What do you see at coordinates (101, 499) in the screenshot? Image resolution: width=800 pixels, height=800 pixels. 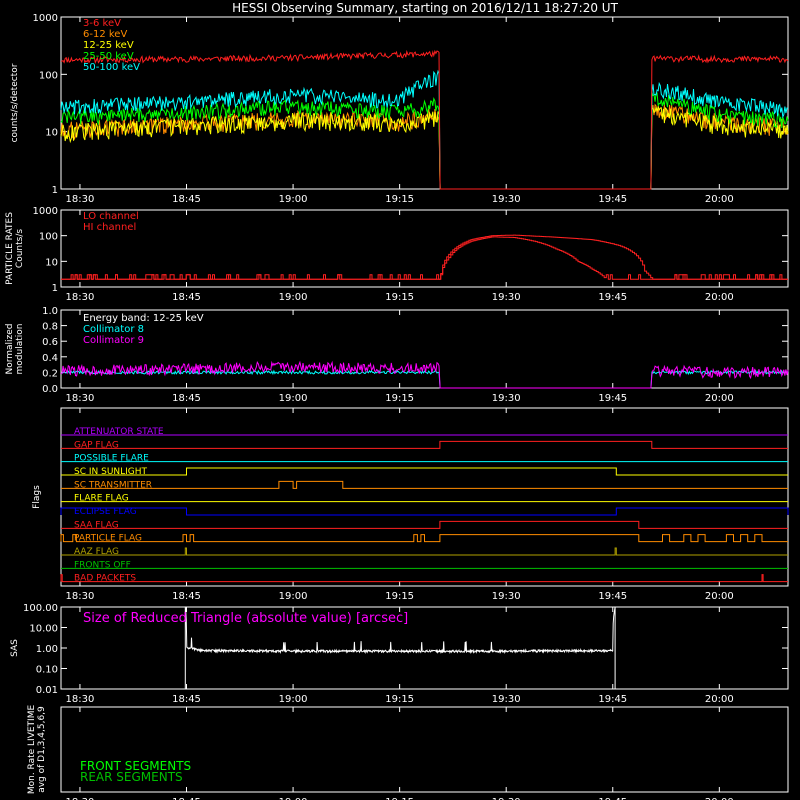 I see `flag-label: FLARE FLAG` at bounding box center [101, 499].